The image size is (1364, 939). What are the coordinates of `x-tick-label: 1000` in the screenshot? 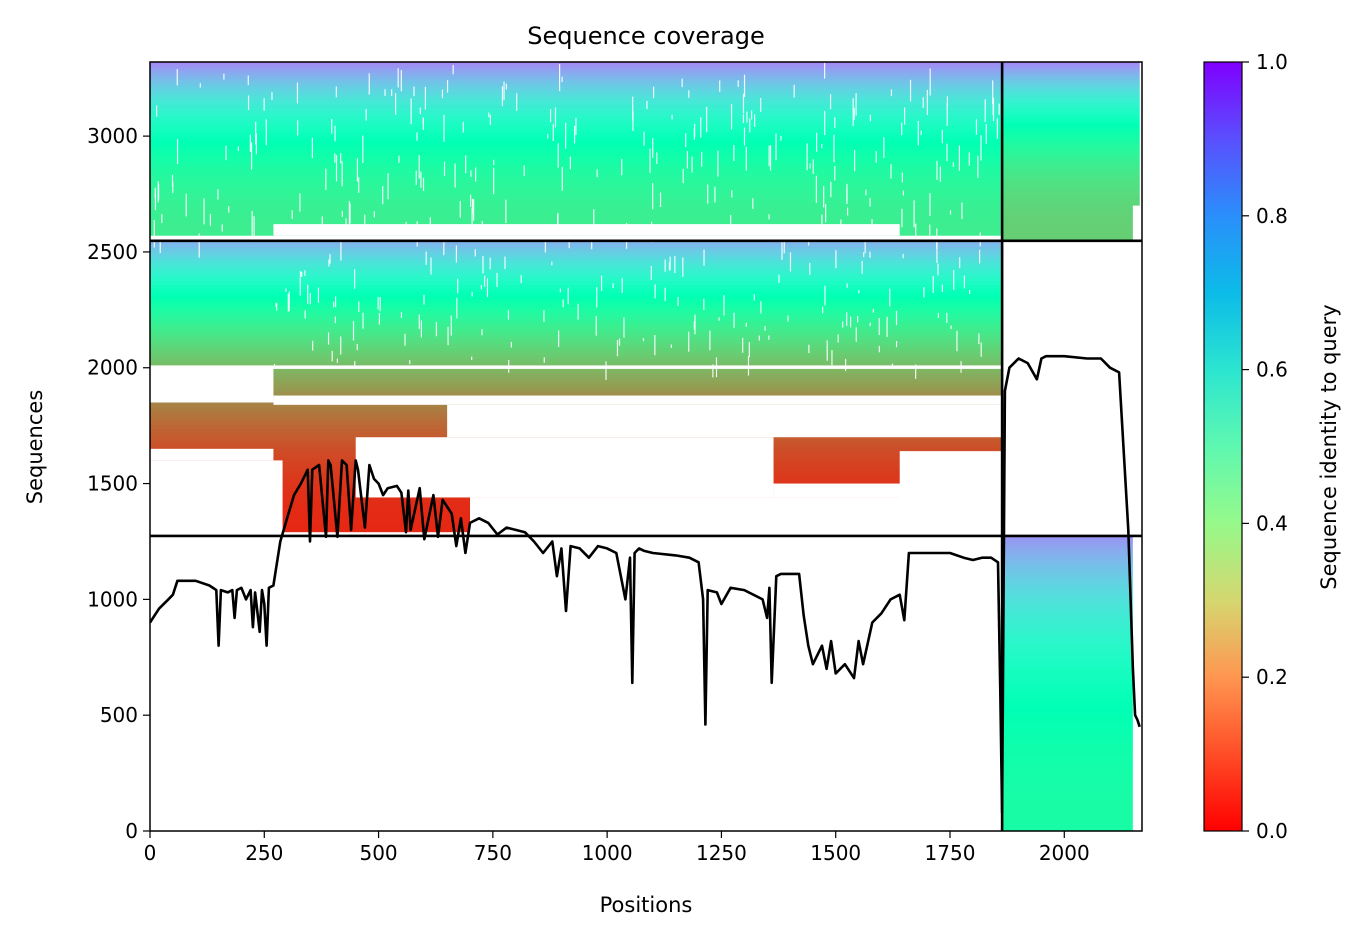 It's located at (607, 853).